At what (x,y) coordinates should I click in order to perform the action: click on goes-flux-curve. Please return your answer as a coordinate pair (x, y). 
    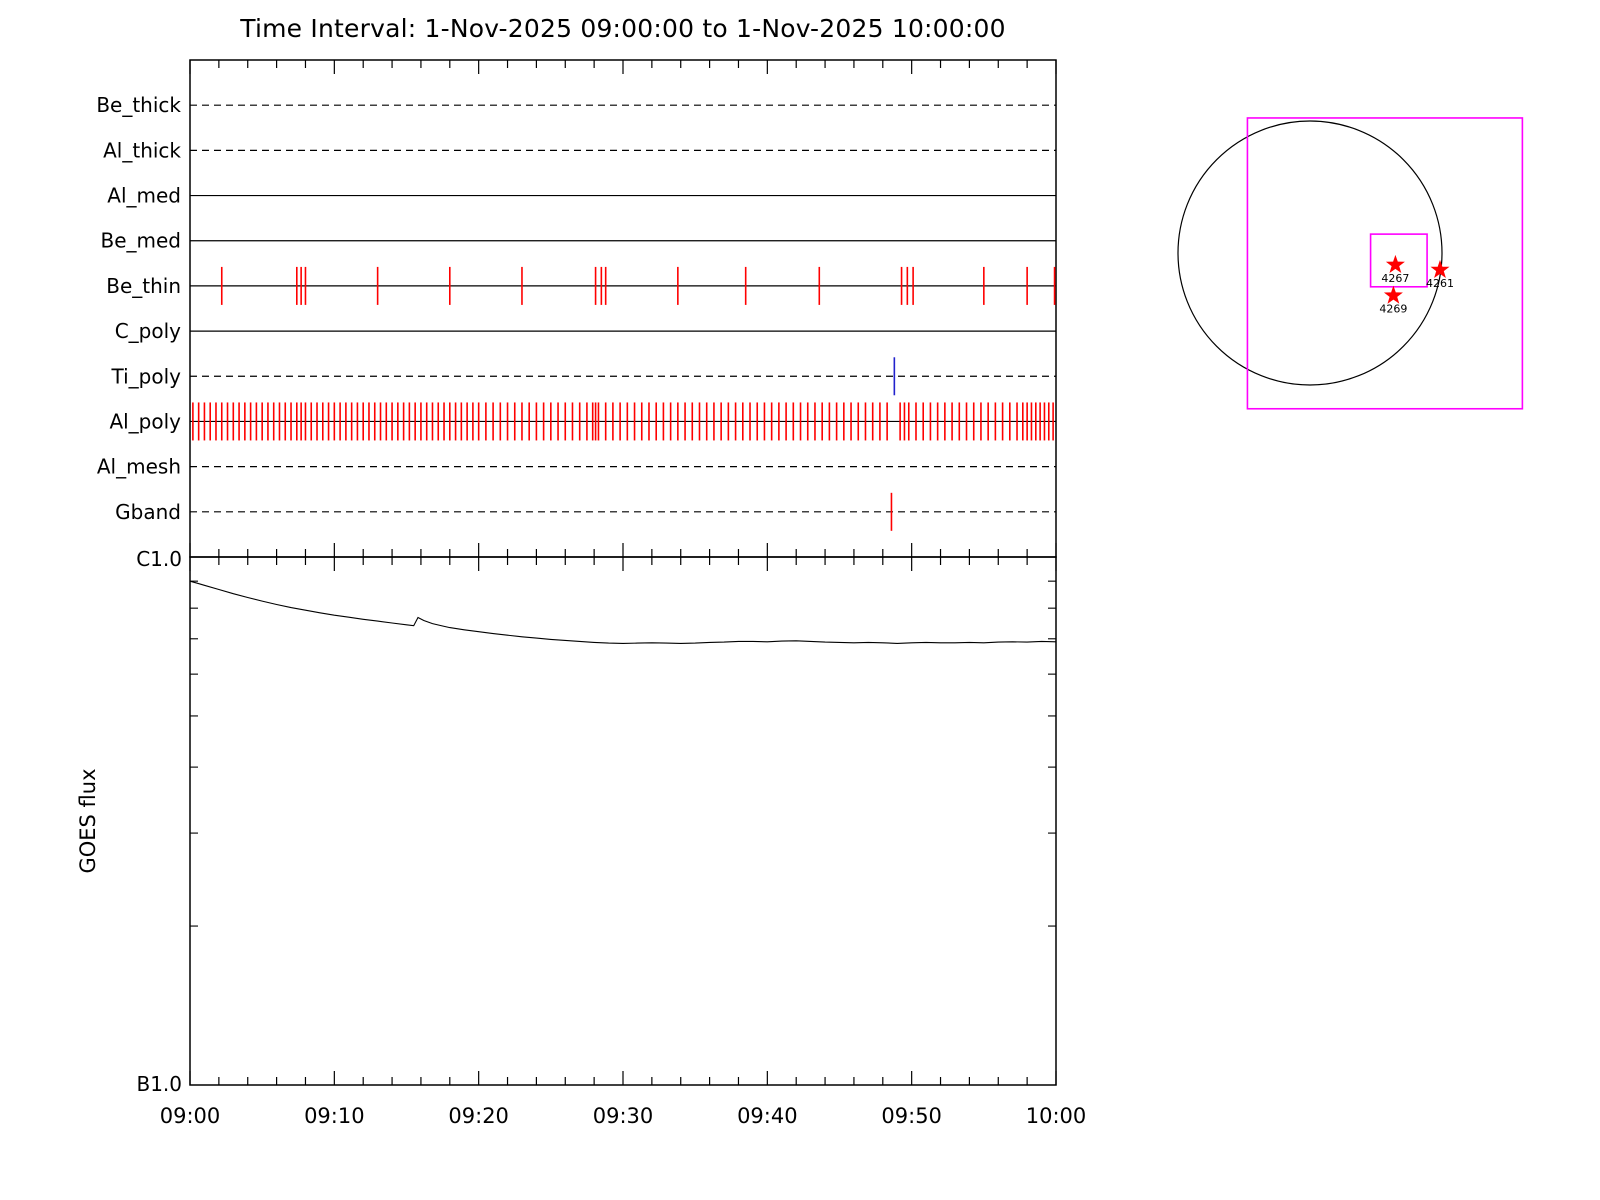
    Looking at the image, I should click on (623, 612).